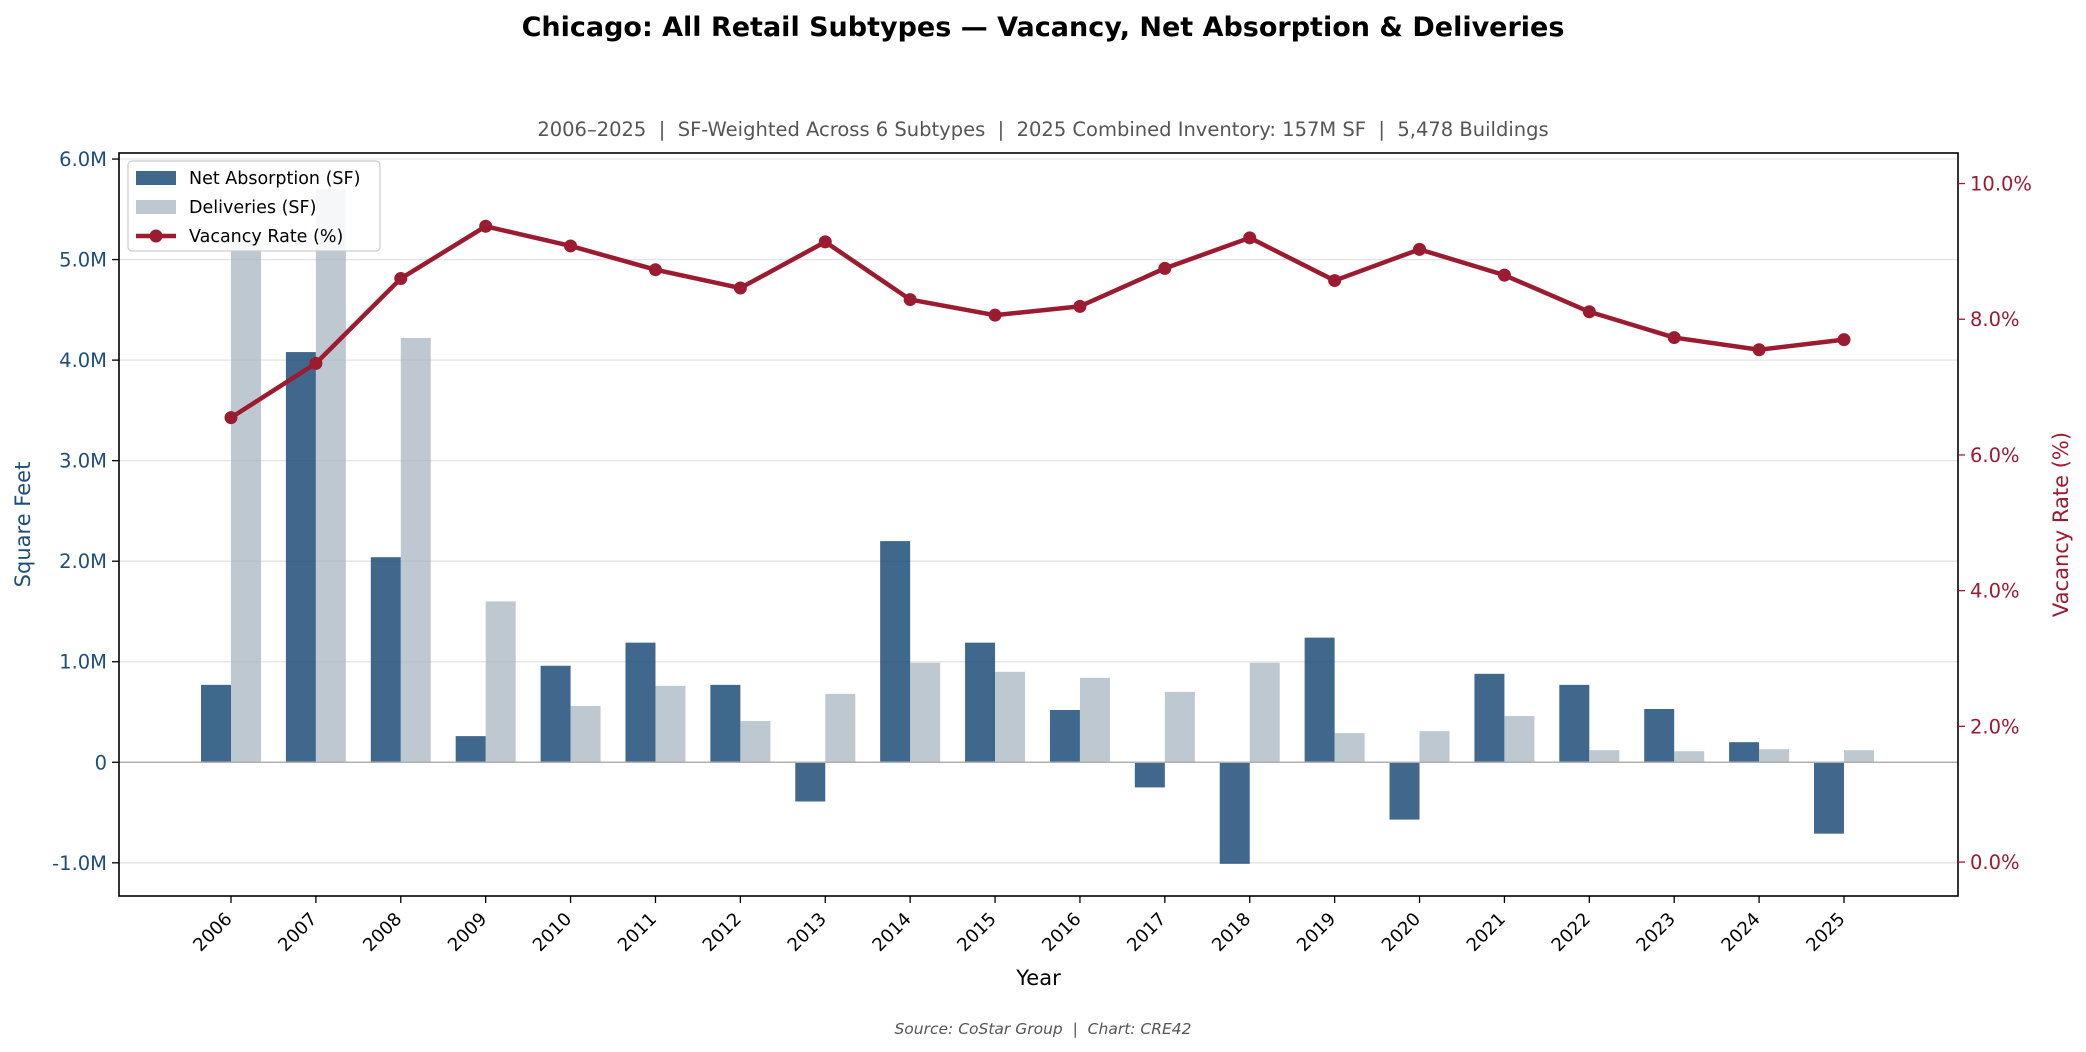 The image size is (2086, 1052). What do you see at coordinates (1995, 455) in the screenshot?
I see `y2-tick-label: 6.0%` at bounding box center [1995, 455].